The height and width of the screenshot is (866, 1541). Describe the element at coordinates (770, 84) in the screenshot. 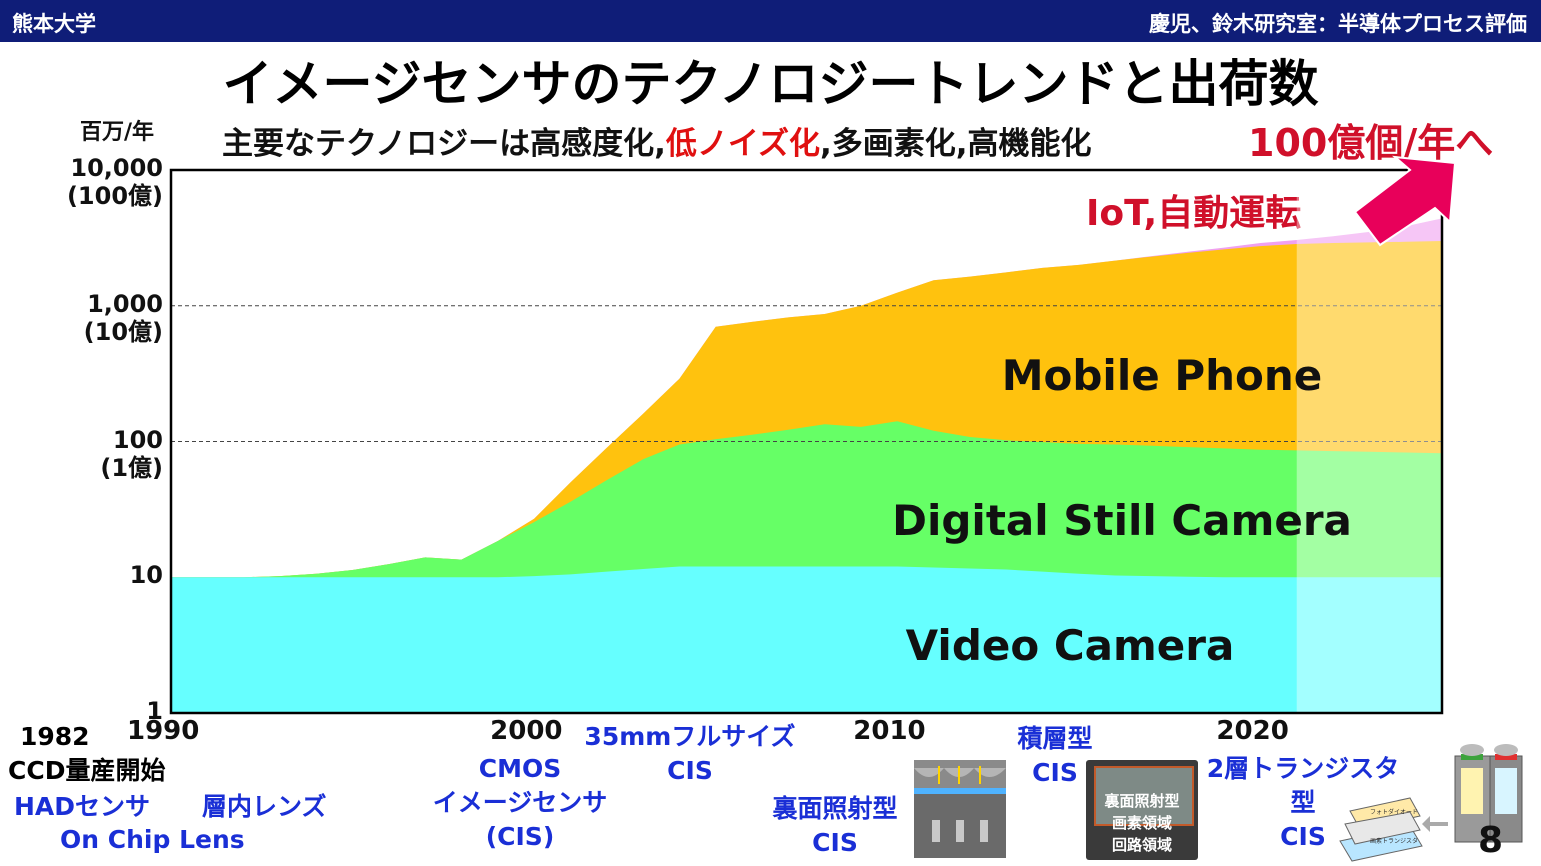

I see `slide-title: イメージセンサのテクノロジートレンドと出荷数` at that location.